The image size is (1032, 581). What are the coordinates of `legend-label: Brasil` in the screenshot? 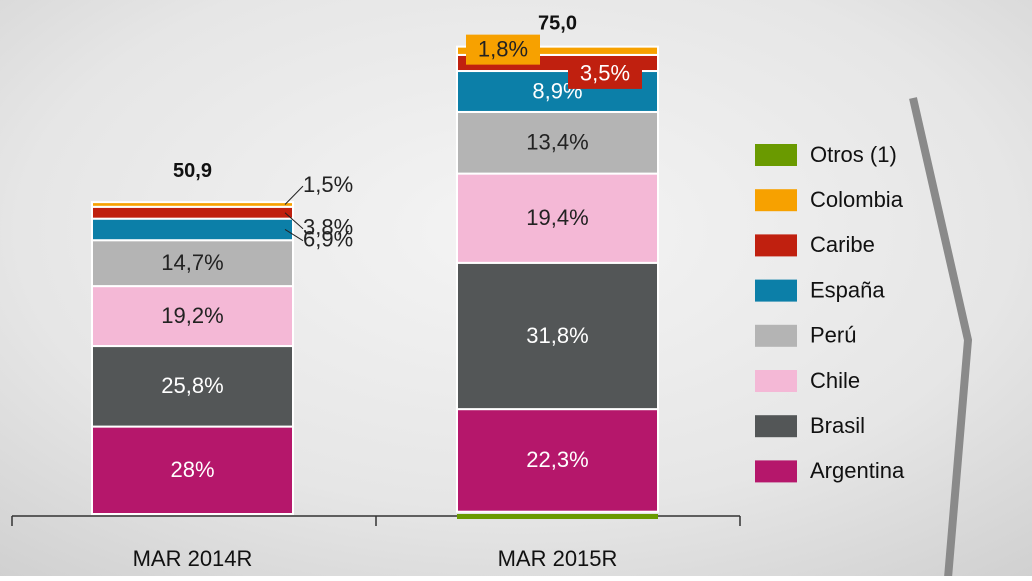 It's located at (837, 425).